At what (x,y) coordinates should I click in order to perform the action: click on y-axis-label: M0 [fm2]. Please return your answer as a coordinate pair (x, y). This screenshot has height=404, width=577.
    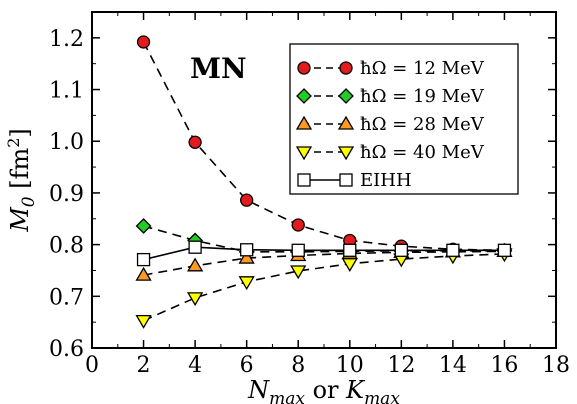
    Looking at the image, I should click on (21, 180).